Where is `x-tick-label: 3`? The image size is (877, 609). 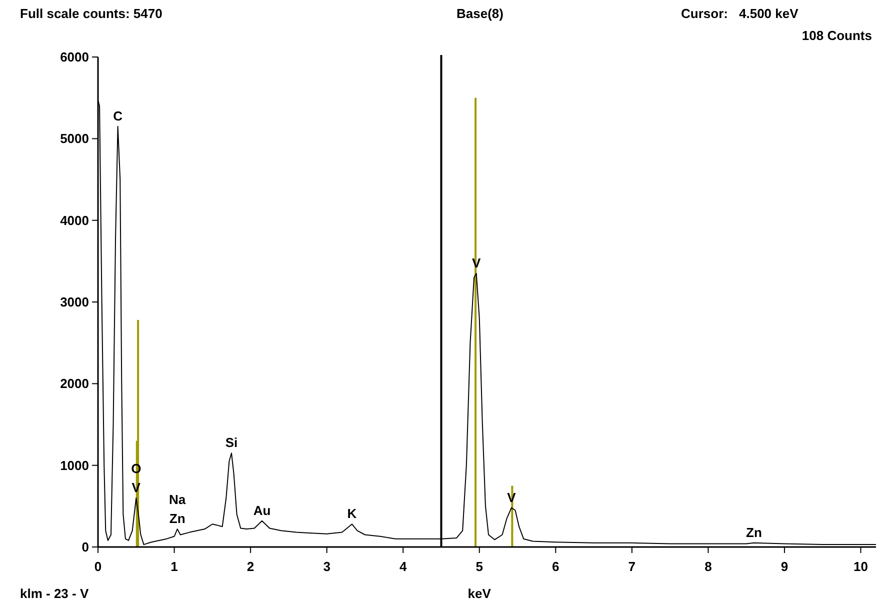
x-tick-label: 3 is located at coordinates (326, 566).